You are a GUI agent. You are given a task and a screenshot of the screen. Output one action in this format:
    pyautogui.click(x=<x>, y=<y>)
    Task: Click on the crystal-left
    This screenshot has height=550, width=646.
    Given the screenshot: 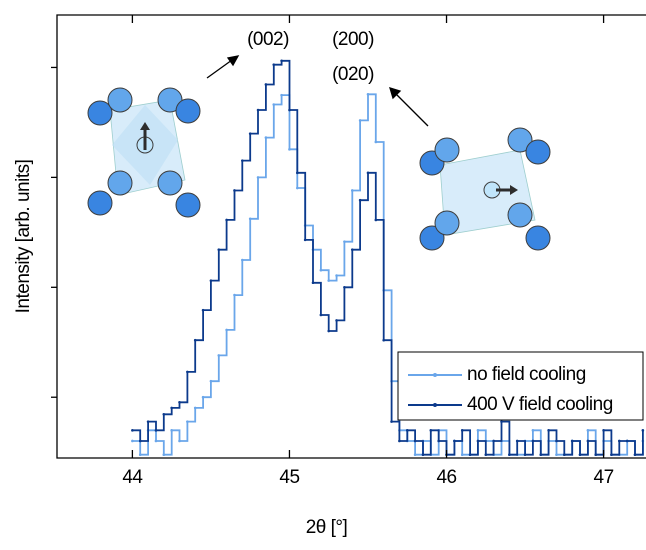 What is the action you would take?
    pyautogui.click(x=144, y=152)
    